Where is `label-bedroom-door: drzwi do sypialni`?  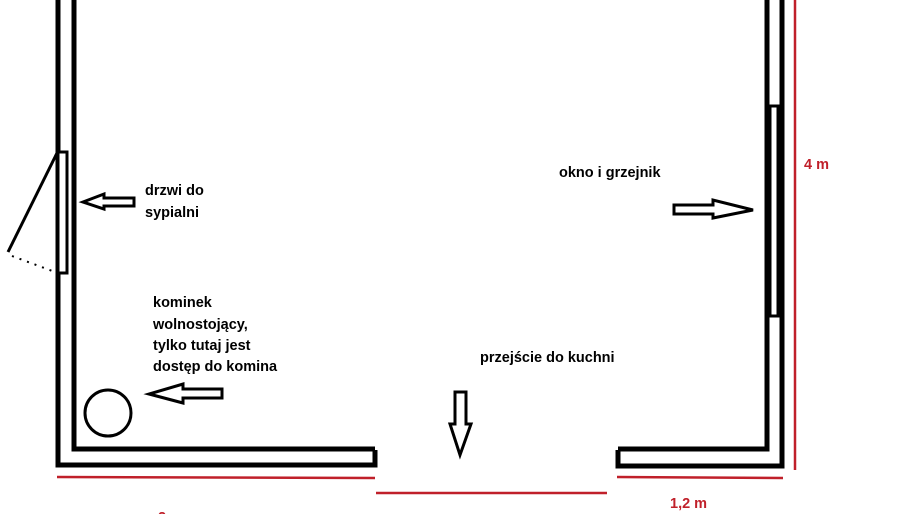 label-bedroom-door: drzwi do sypialni is located at coordinates (176, 202).